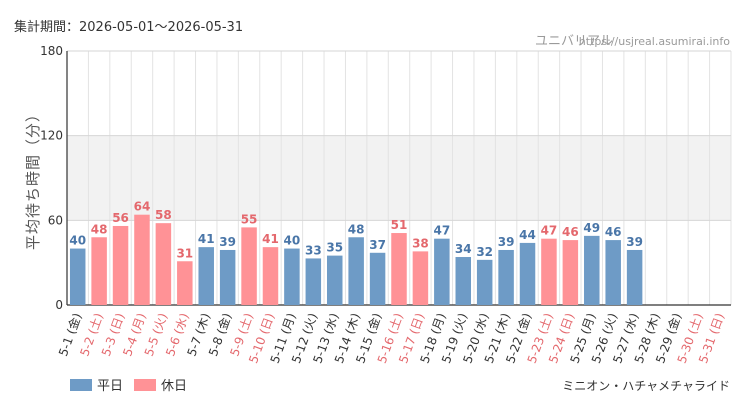 Image resolution: width=750 pixels, height=414 pixels. I want to click on legend-label-holiday: 休日, so click(174, 386).